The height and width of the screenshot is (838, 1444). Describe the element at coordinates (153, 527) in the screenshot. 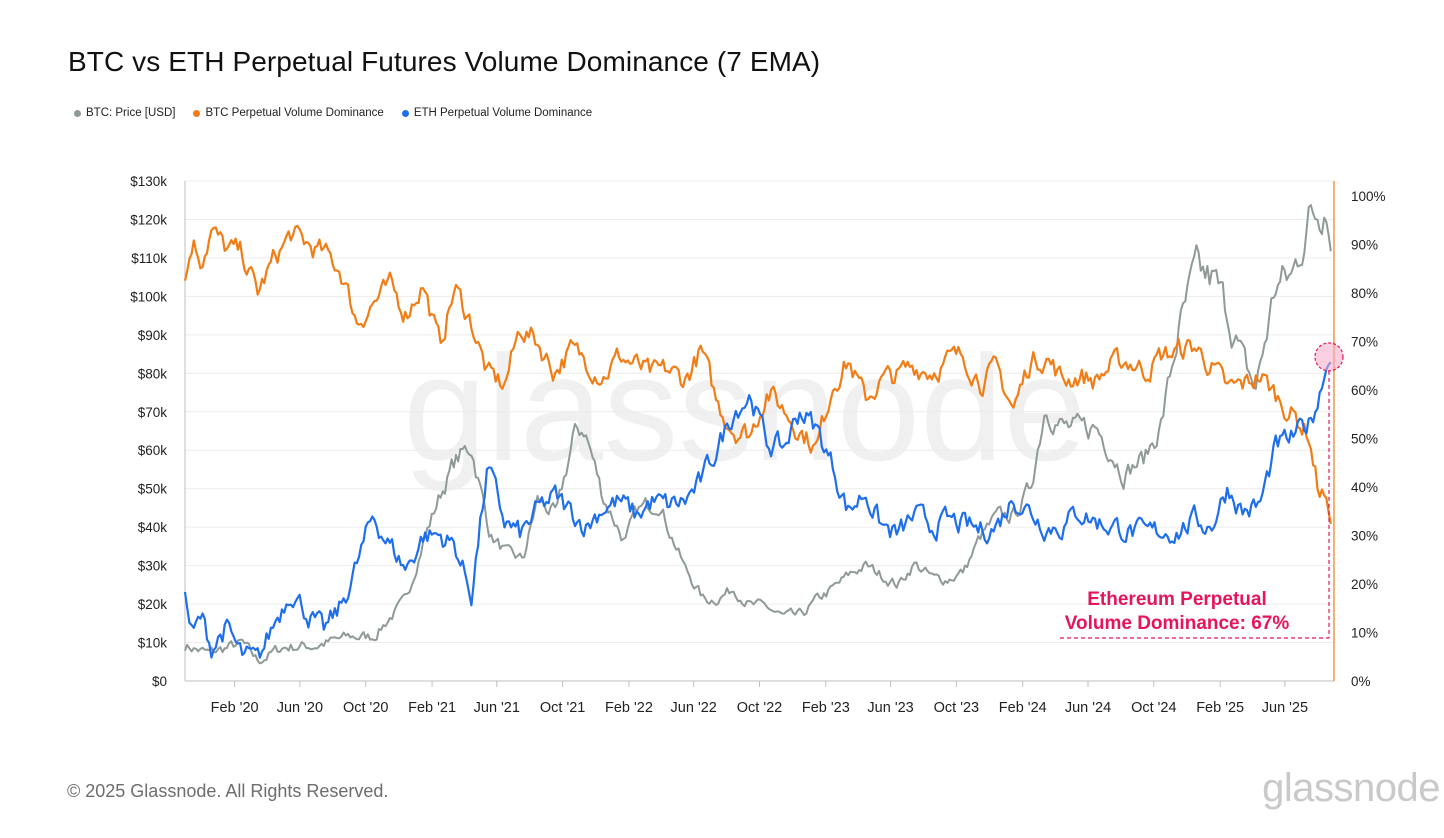

I see `y-left-tick-label: $40k` at that location.